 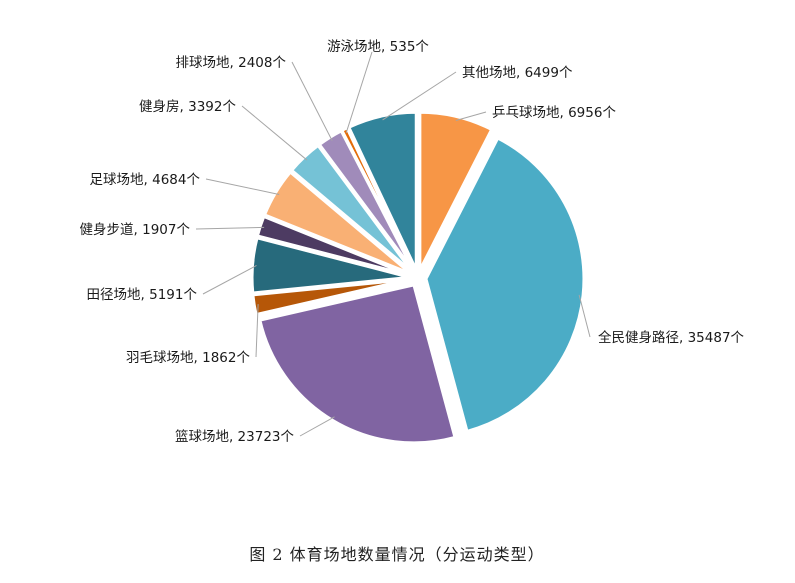 What do you see at coordinates (187, 107) in the screenshot?
I see `slice-label-8: 健身房, 3392个` at bounding box center [187, 107].